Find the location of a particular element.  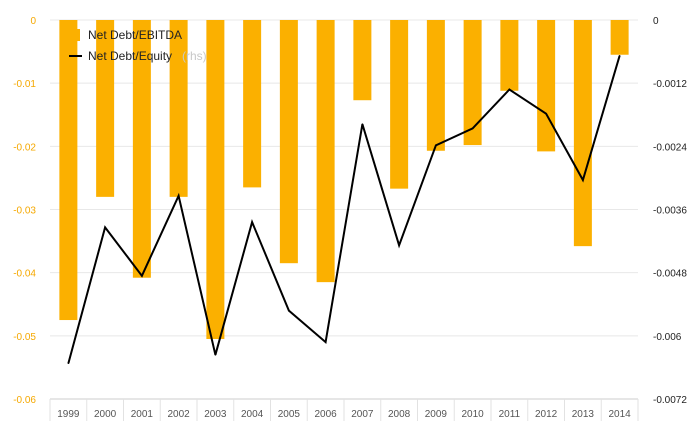

x-tick-label: 2014 is located at coordinates (620, 414).